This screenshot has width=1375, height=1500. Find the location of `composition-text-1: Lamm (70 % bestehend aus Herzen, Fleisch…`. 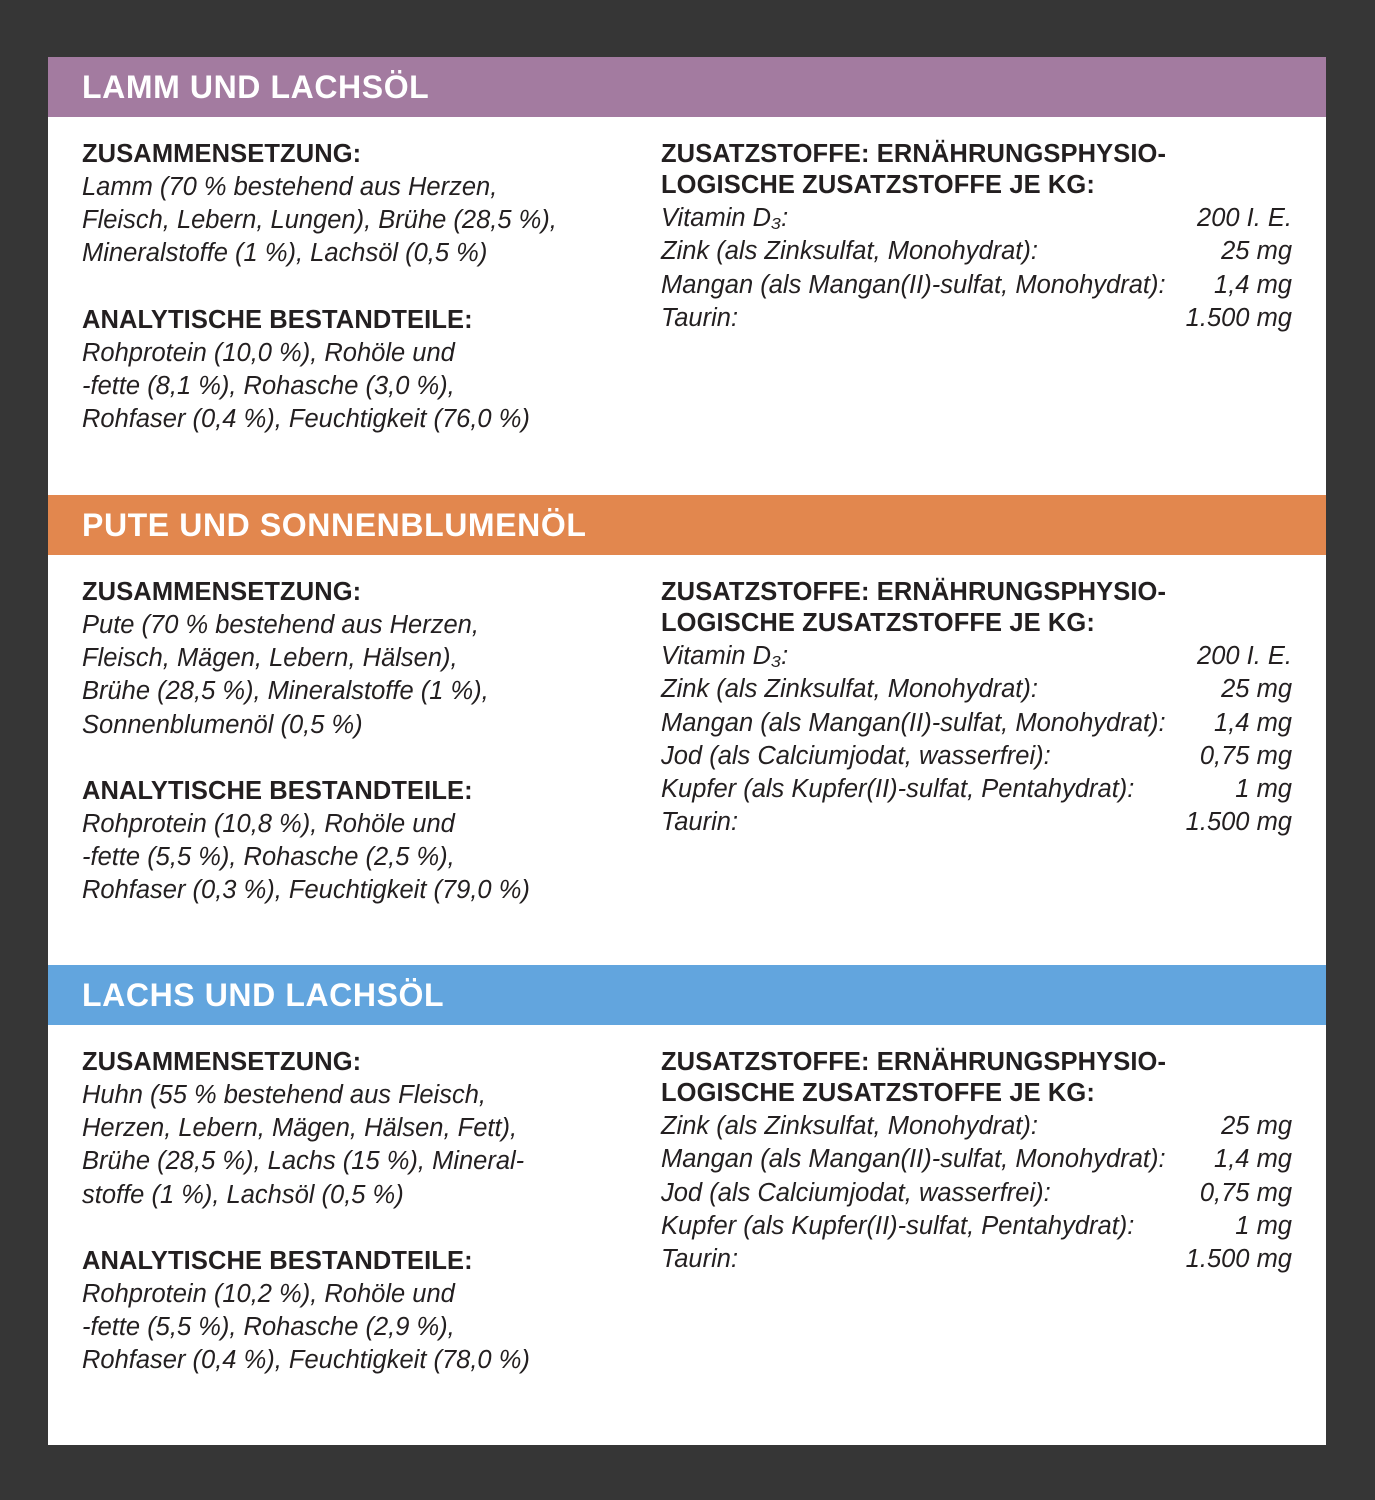

composition-text-1: Lamm (70 % bestehend aus Herzen, Fleisch… is located at coordinates (319, 220).